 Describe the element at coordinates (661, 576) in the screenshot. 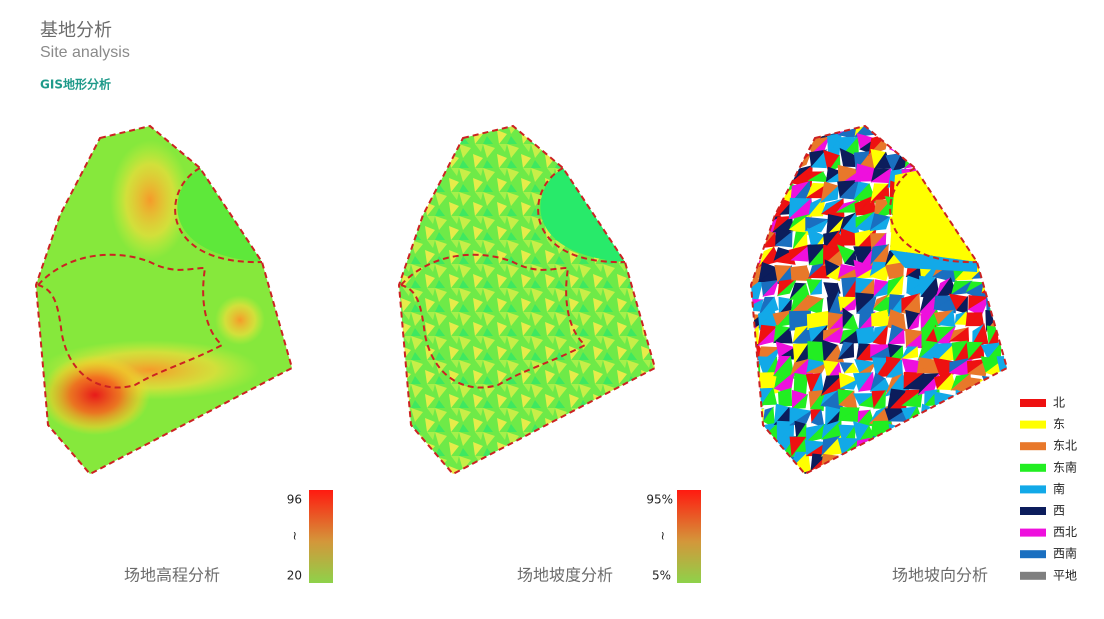

I see `legend-min: 5%` at that location.